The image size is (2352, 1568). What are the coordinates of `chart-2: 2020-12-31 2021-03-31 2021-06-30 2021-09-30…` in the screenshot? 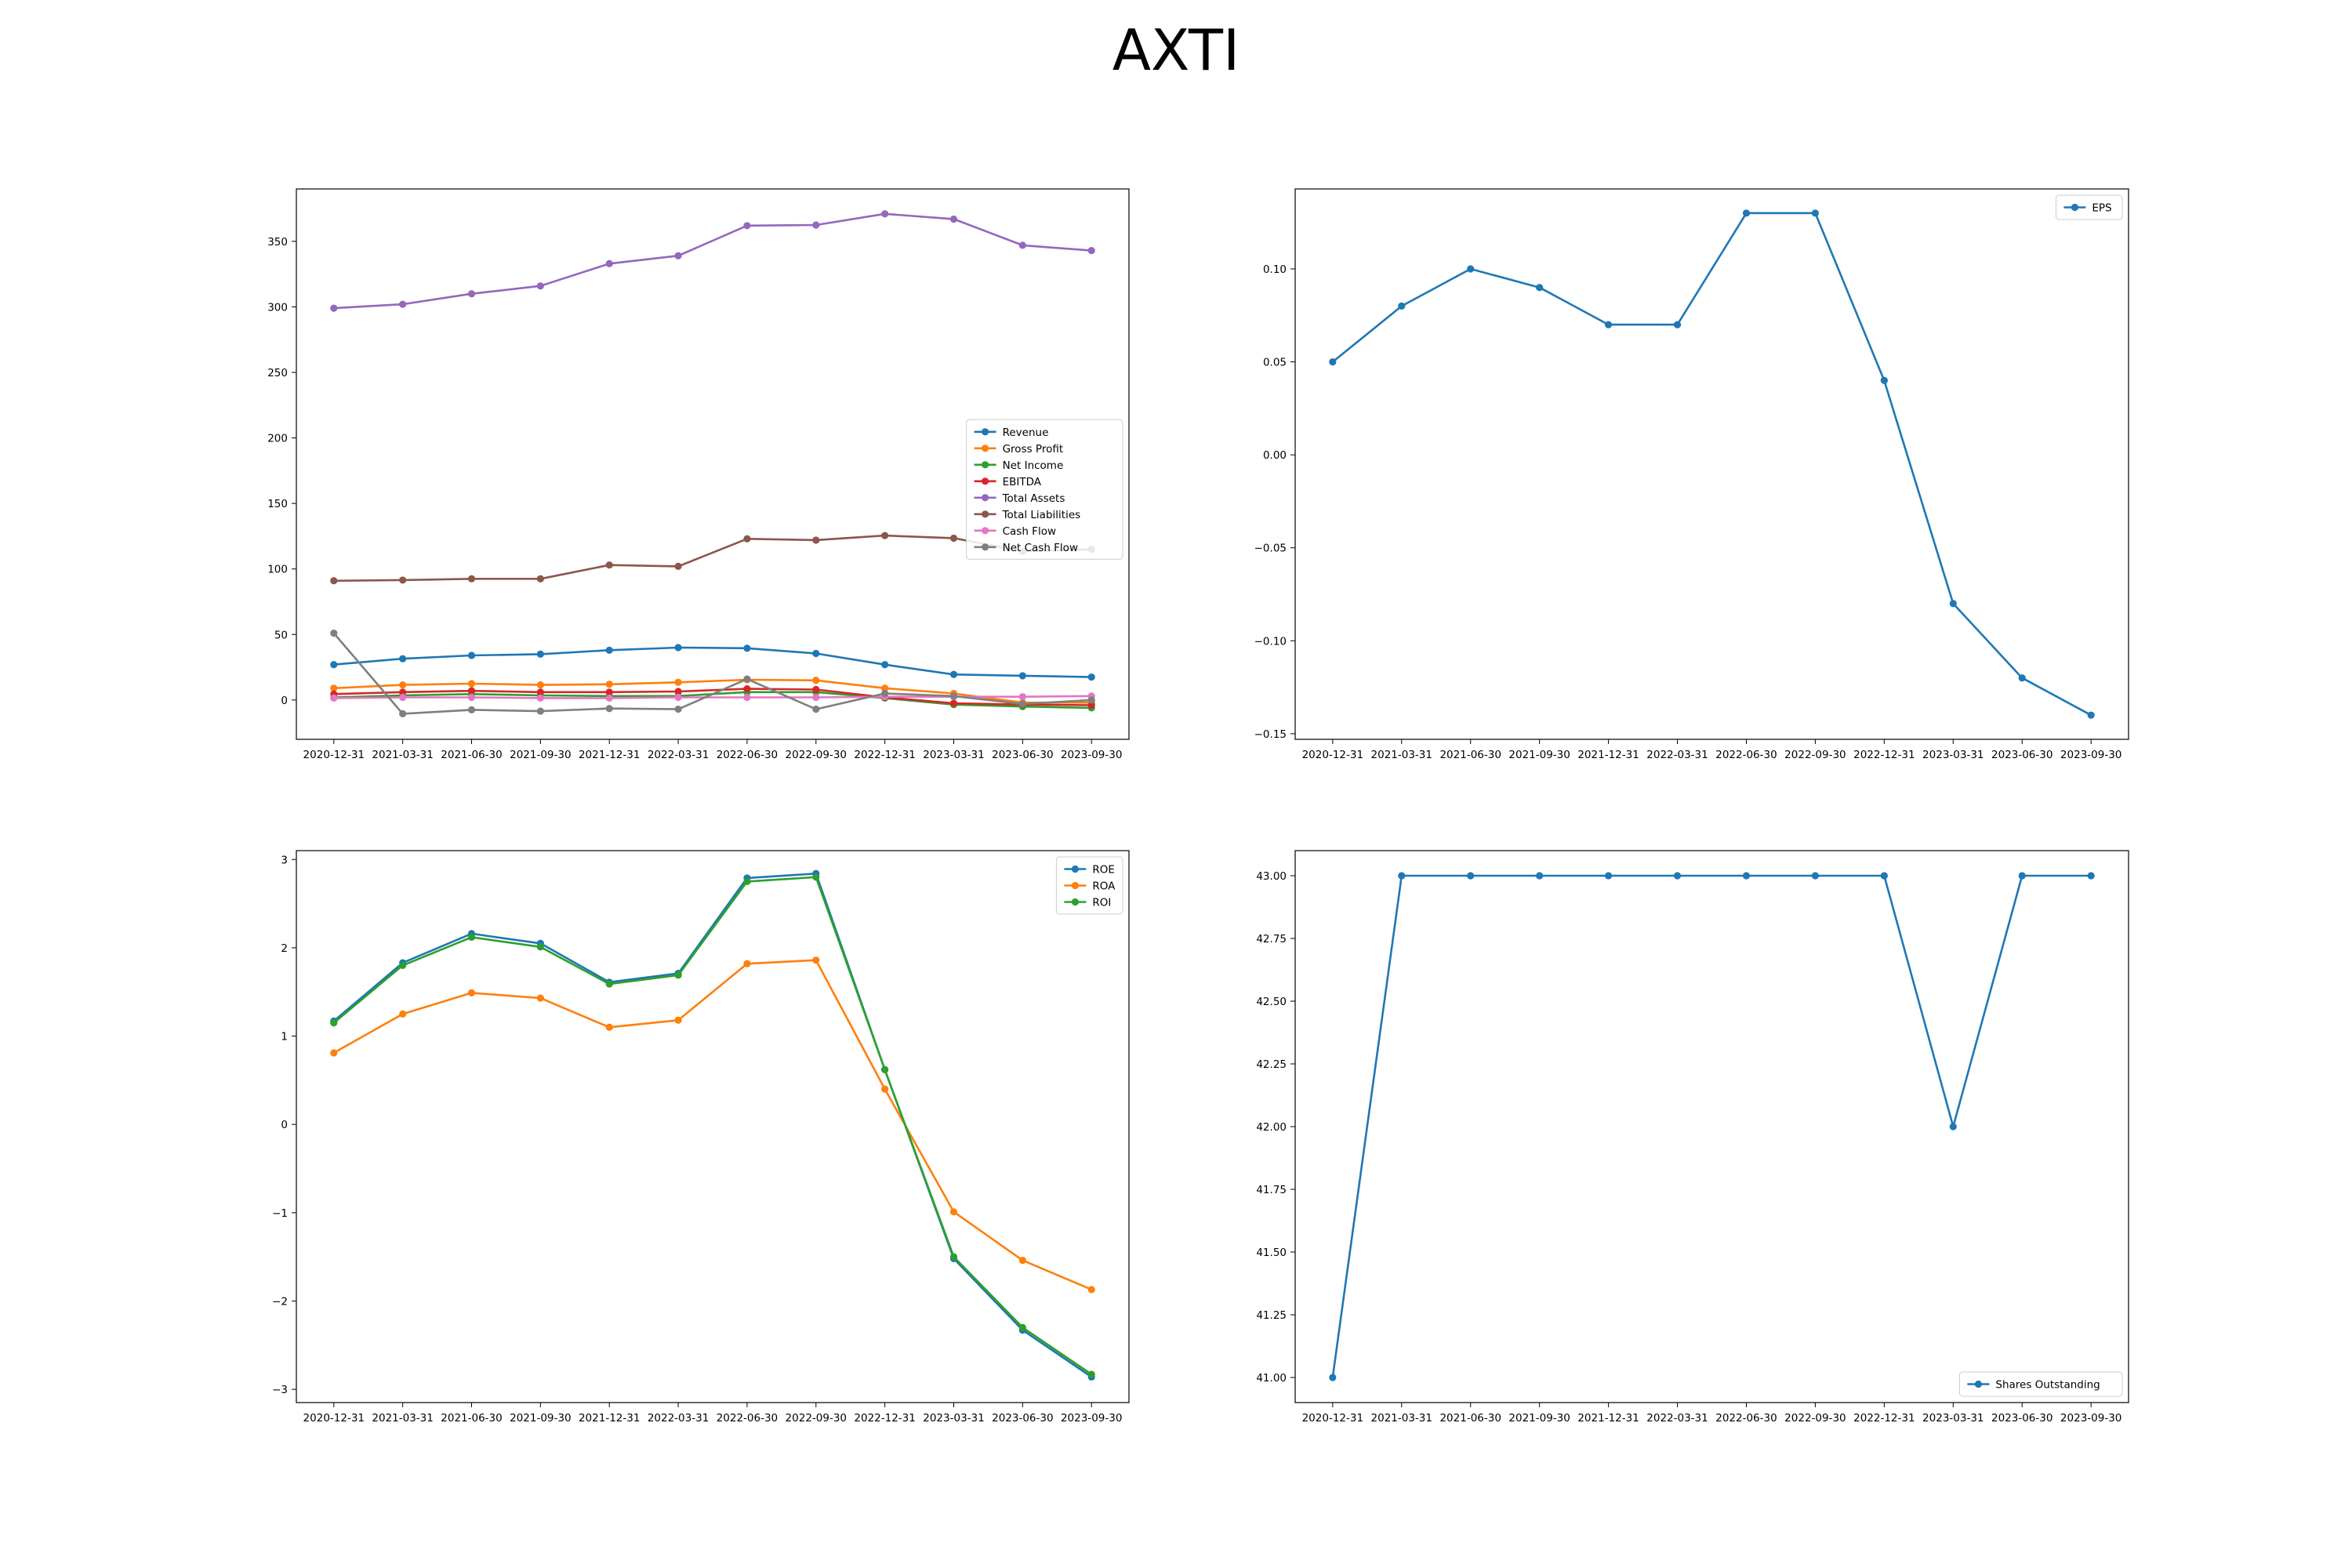 It's located at (1691, 474).